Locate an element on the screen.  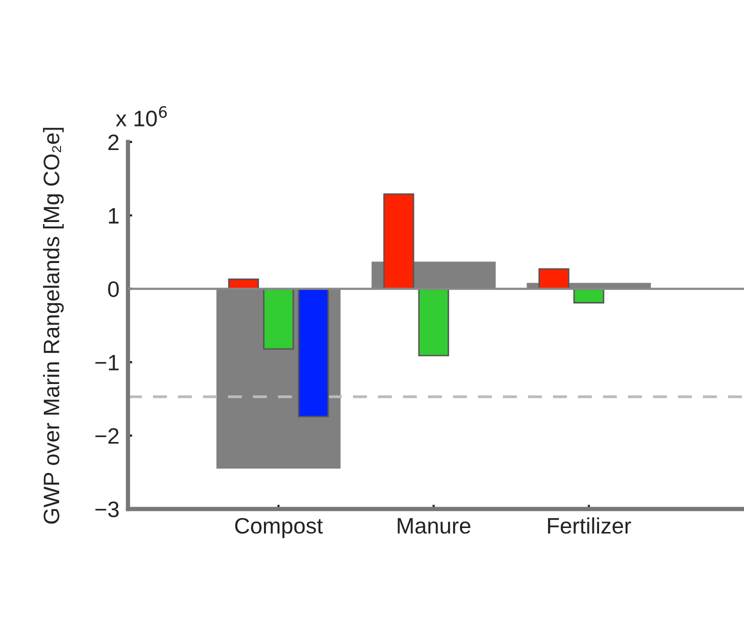
x-tick-label: Fertilizer is located at coordinates (590, 525).